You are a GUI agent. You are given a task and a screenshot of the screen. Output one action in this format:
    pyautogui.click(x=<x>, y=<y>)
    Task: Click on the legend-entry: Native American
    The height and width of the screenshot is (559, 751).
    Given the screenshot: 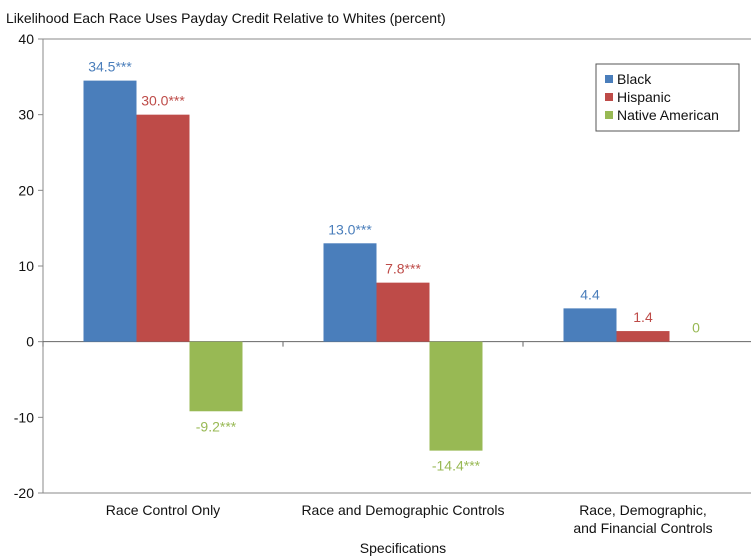 What is the action you would take?
    pyautogui.click(x=668, y=115)
    